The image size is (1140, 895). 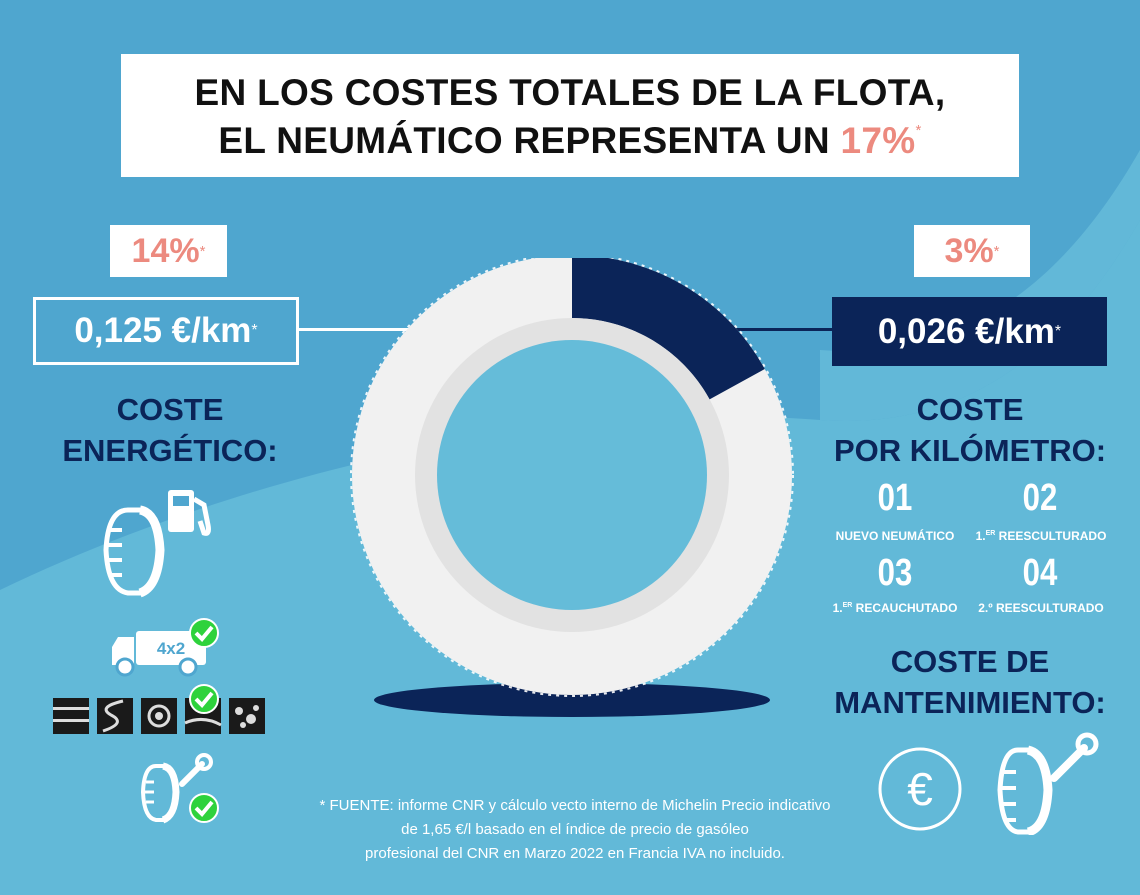 I want to click on km-price-mark: *, so click(x=1058, y=331).